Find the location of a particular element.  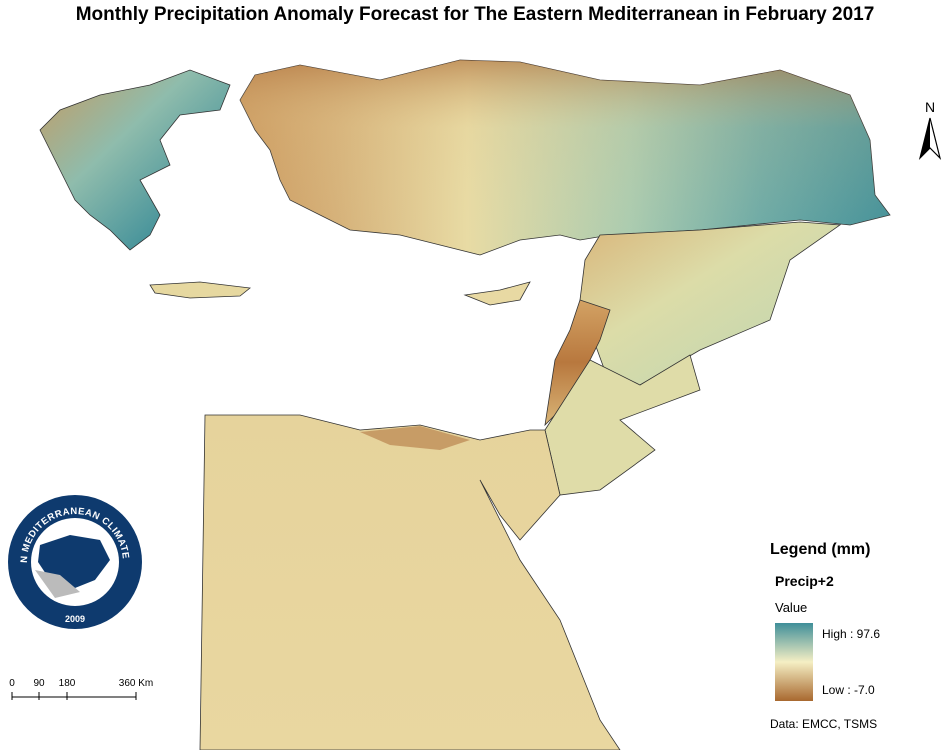

source: Data: EMCC, TSMS is located at coordinates (823, 724).